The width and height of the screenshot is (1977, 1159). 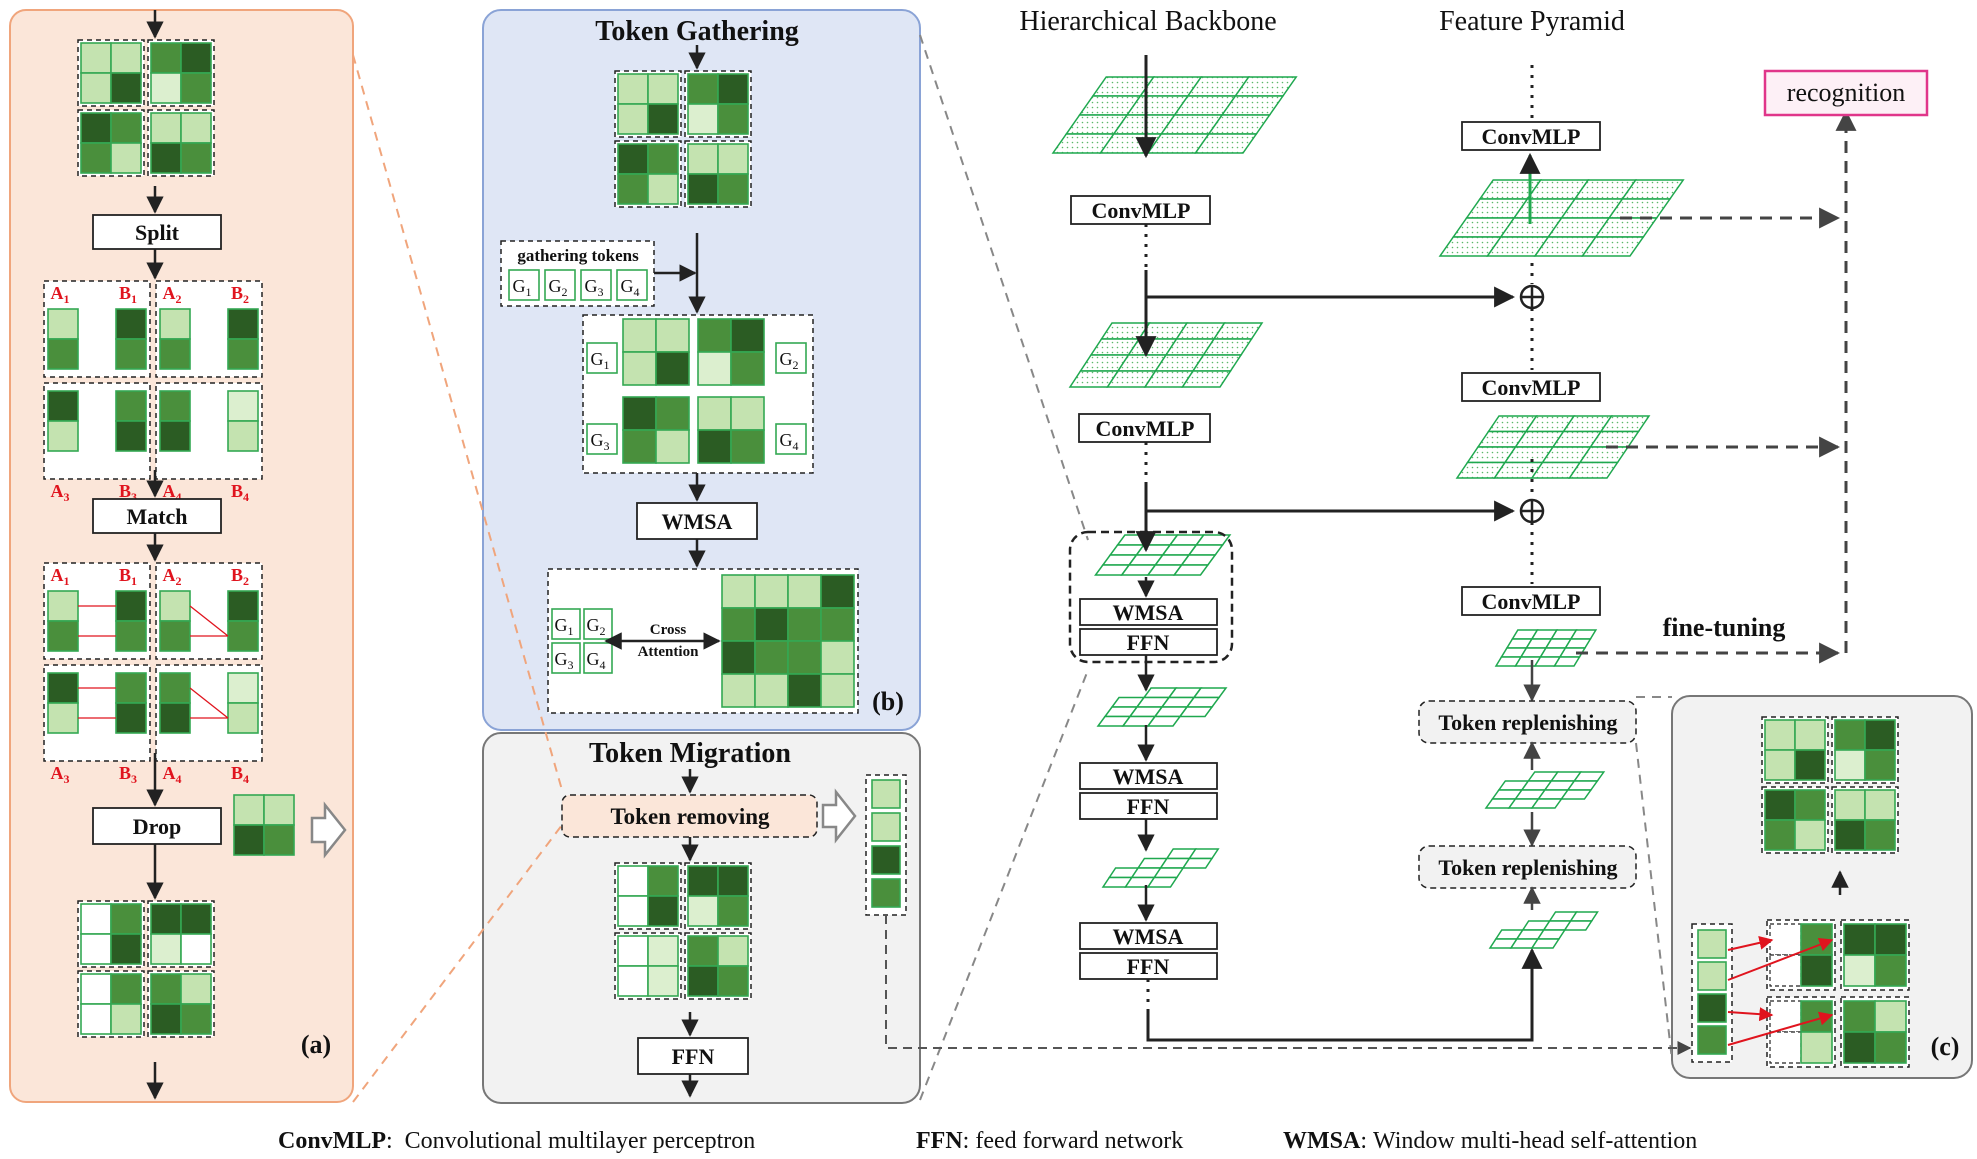 What do you see at coordinates (839, 816) in the screenshot?
I see `removing-arrow-icon` at bounding box center [839, 816].